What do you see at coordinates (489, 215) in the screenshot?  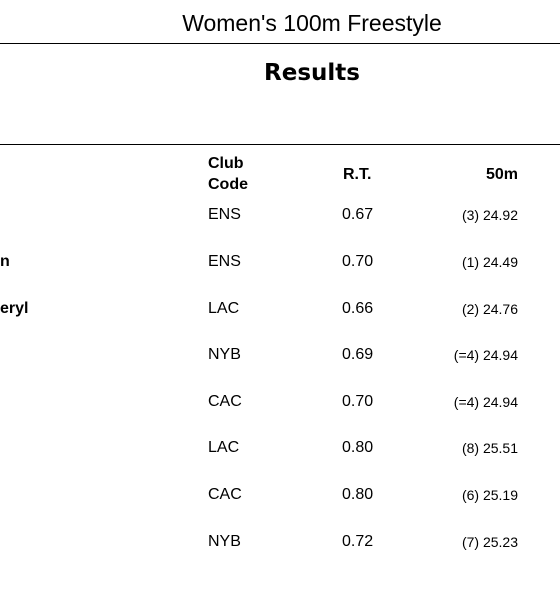 I see `split-50m: (3) 24.92` at bounding box center [489, 215].